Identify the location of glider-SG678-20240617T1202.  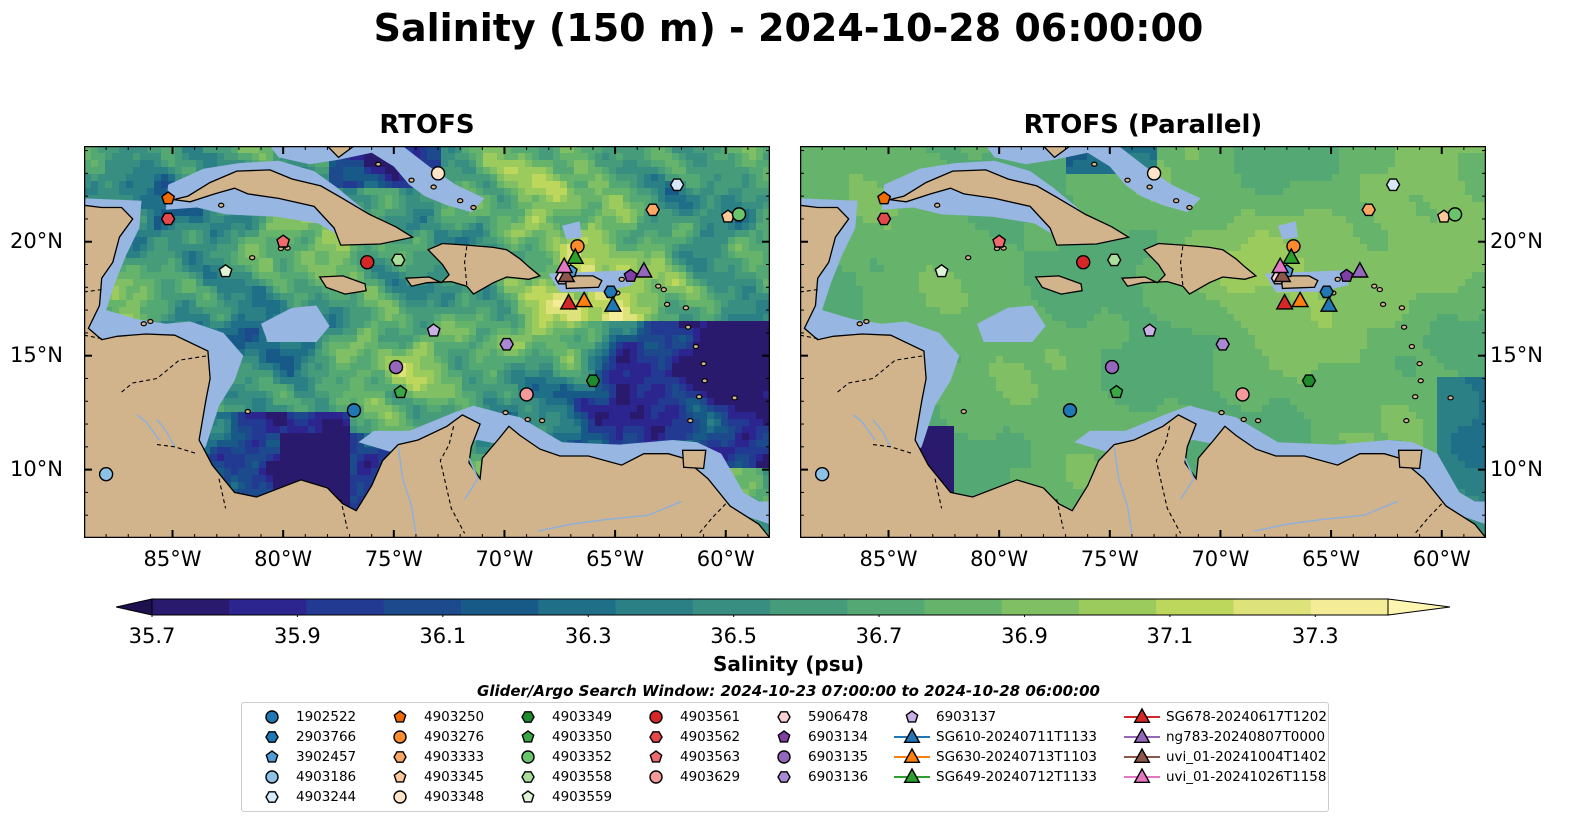
(1284, 301).